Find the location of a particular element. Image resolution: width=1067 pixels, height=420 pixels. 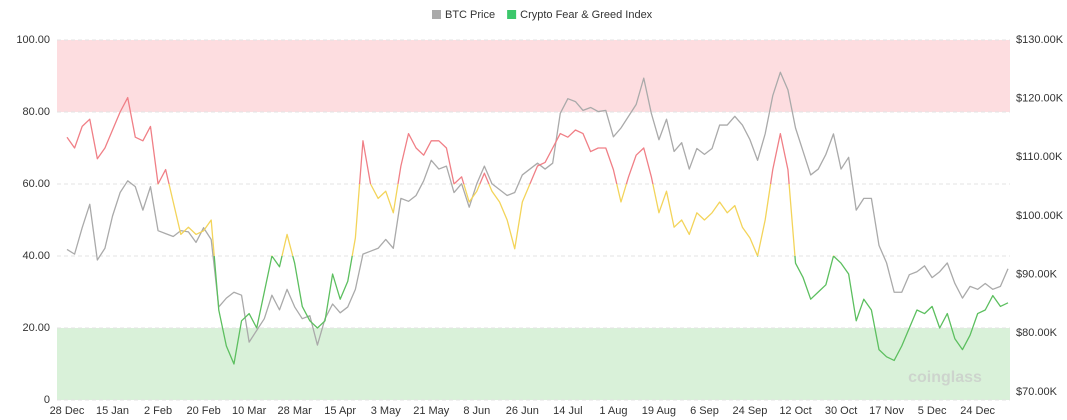

y2-tick-label: $100.00K is located at coordinates (1040, 216).